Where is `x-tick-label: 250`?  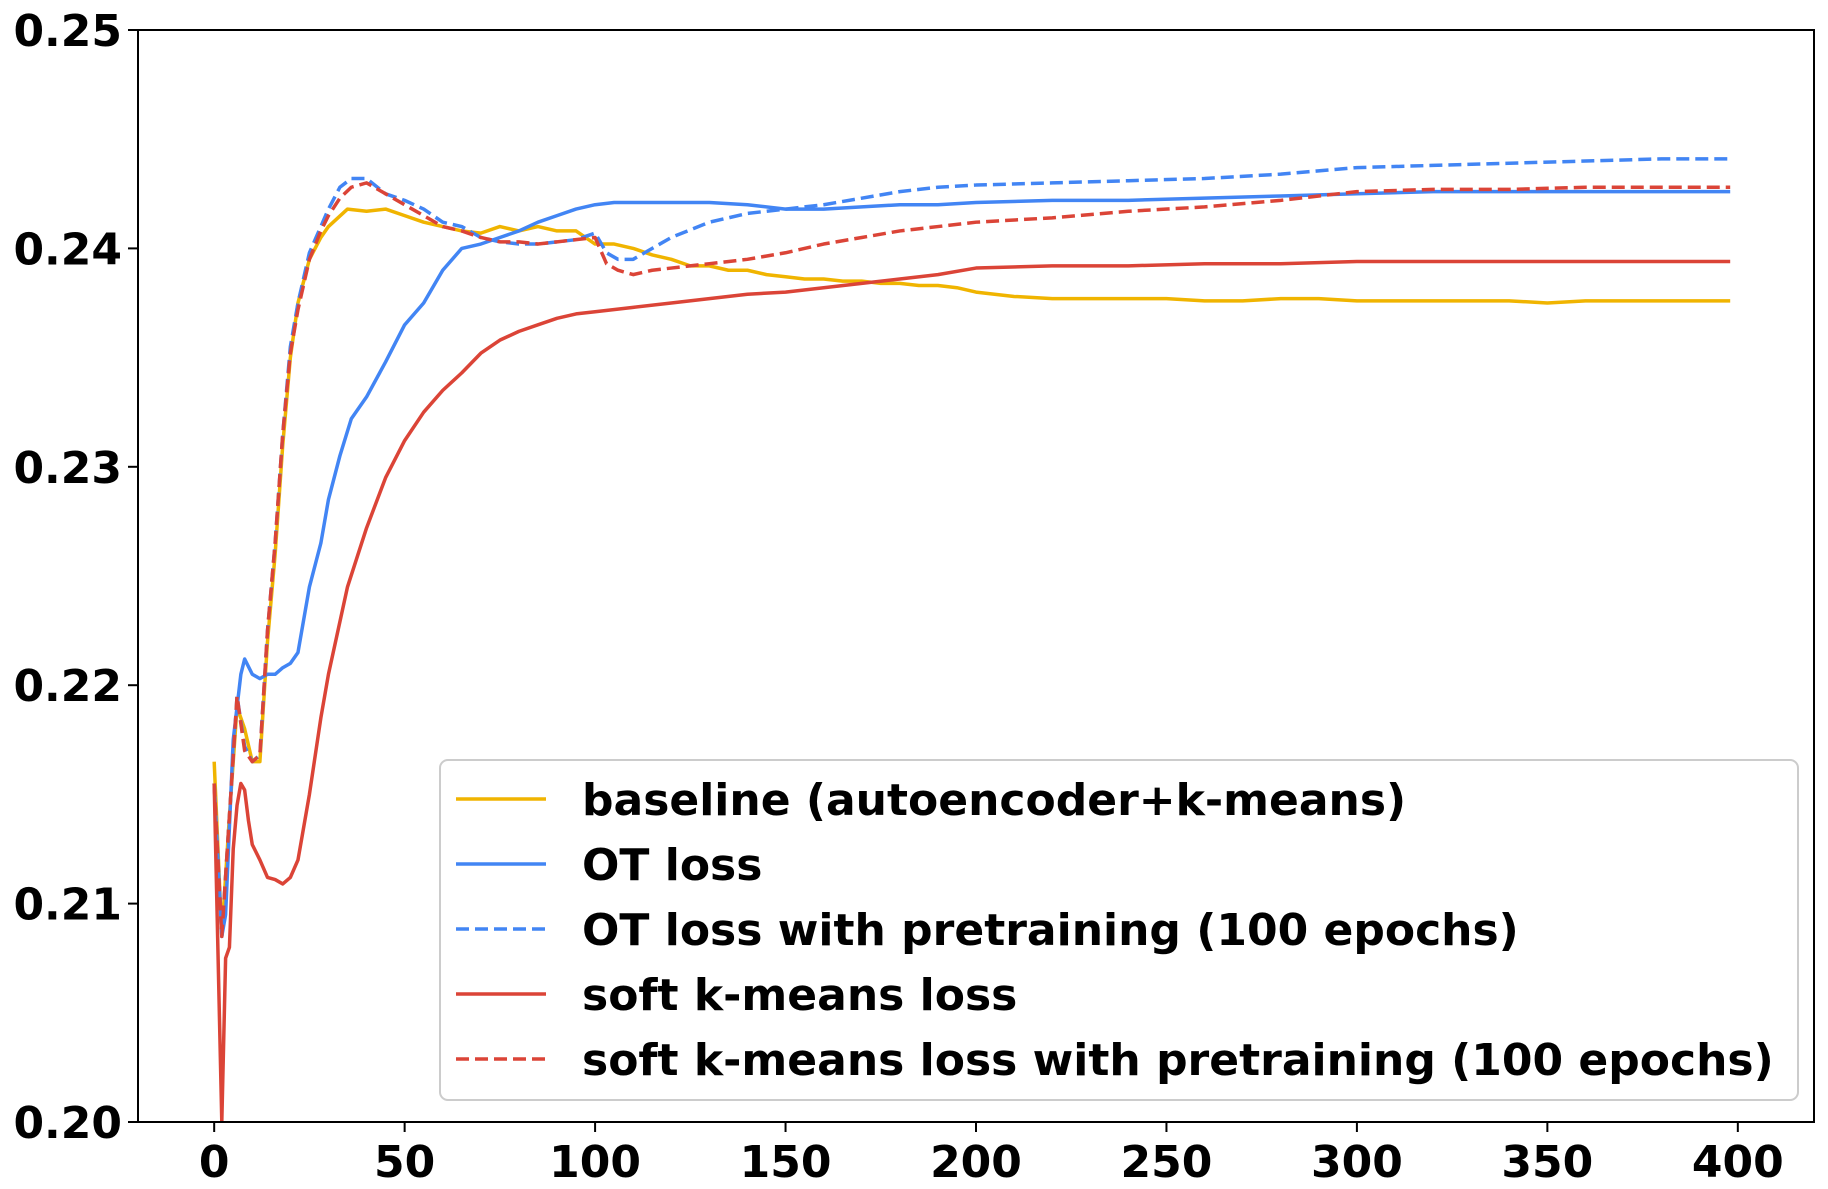 x-tick-label: 250 is located at coordinates (1167, 1162).